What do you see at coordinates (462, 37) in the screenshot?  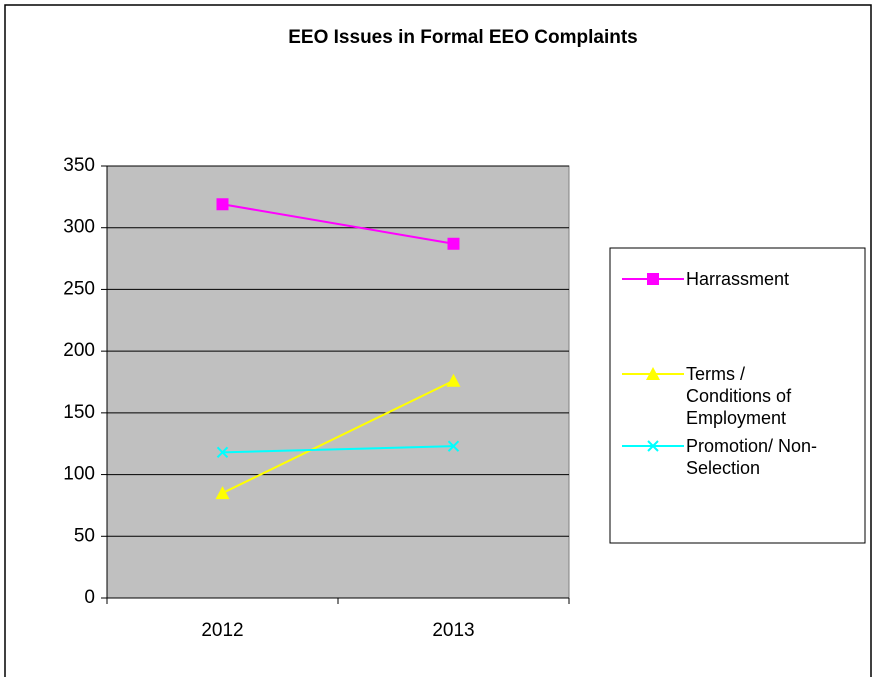 I see `chart-title: EEO Issues in Formal EEO Complaints` at bounding box center [462, 37].